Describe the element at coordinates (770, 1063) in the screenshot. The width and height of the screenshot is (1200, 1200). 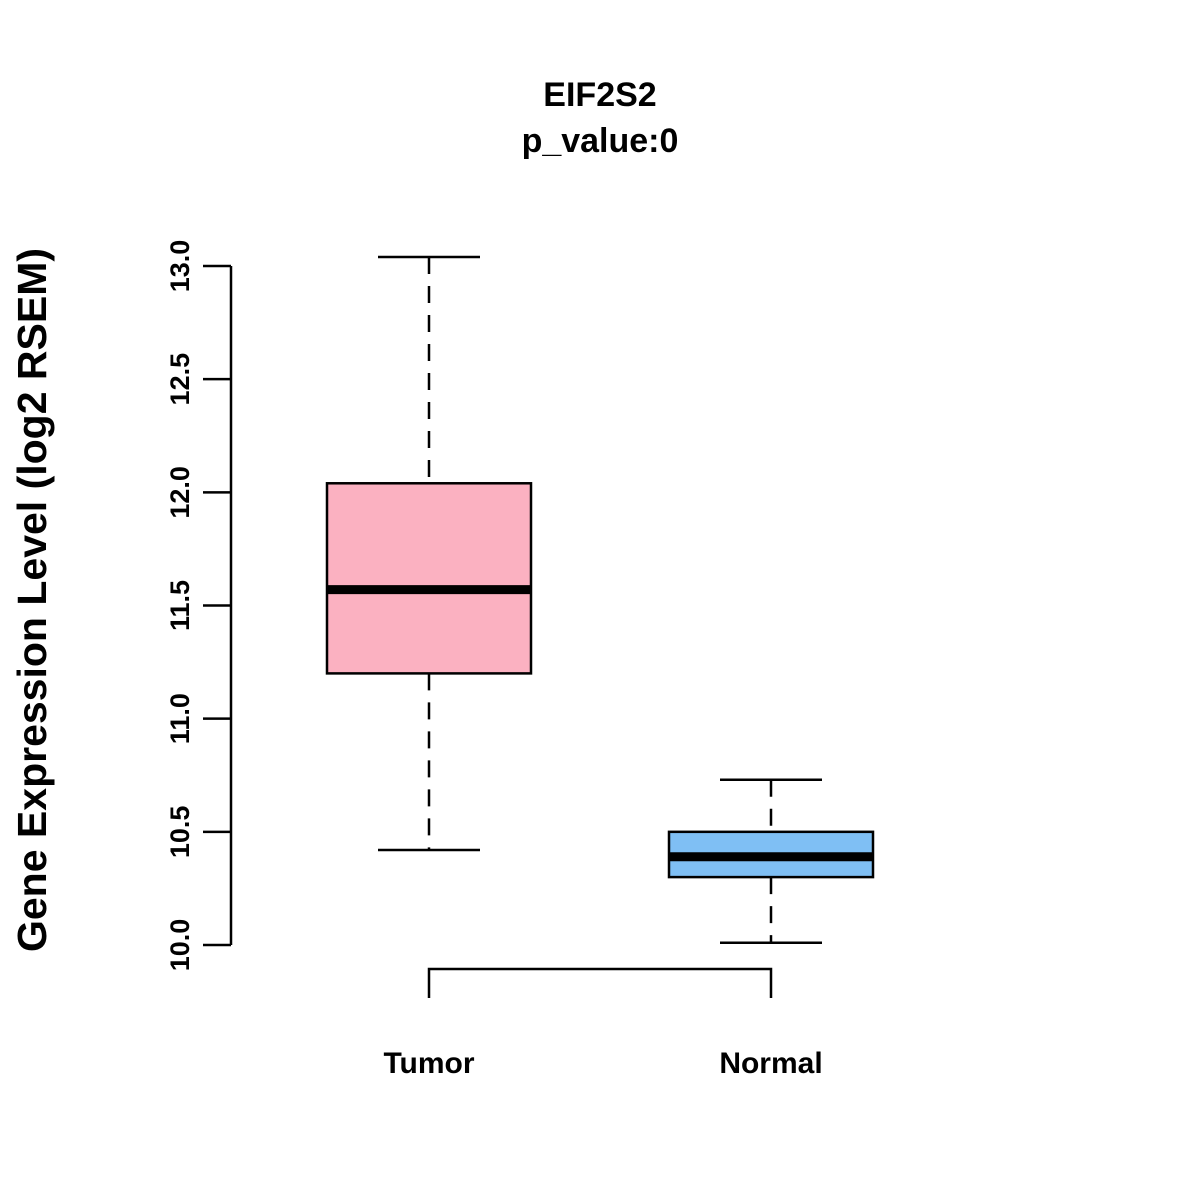
I see `category-label-normal: Normal` at that location.